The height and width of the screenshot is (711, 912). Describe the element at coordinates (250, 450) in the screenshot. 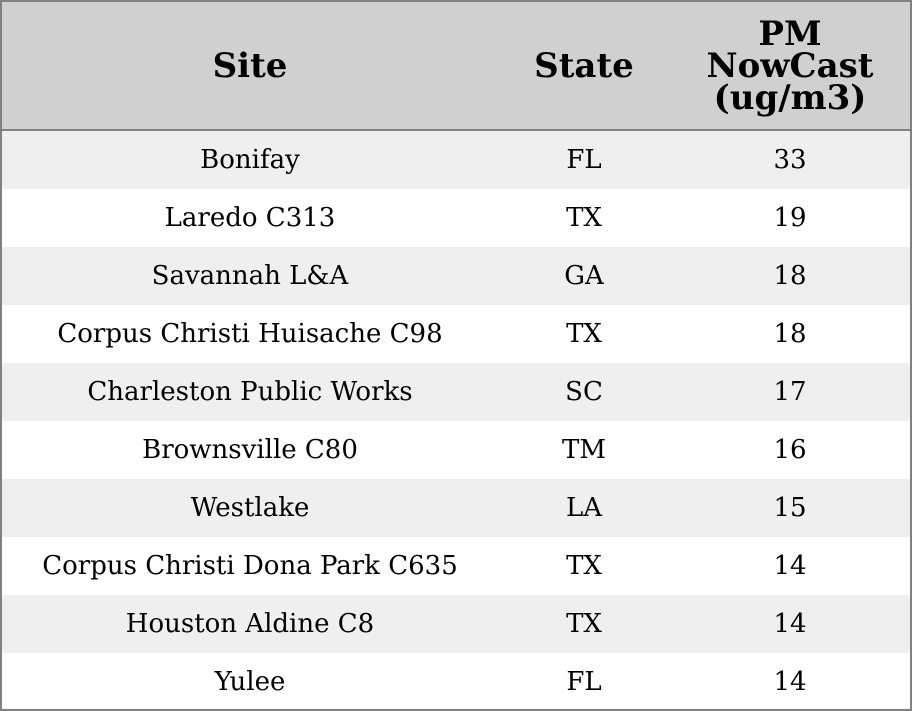

I see `cell-site: Brownsville C80` at that location.